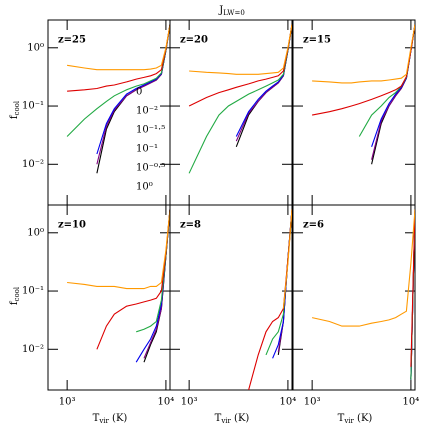 The image size is (436, 436). I want to click on legend-entry: 10⁻⁰·⁵, so click(150, 168).